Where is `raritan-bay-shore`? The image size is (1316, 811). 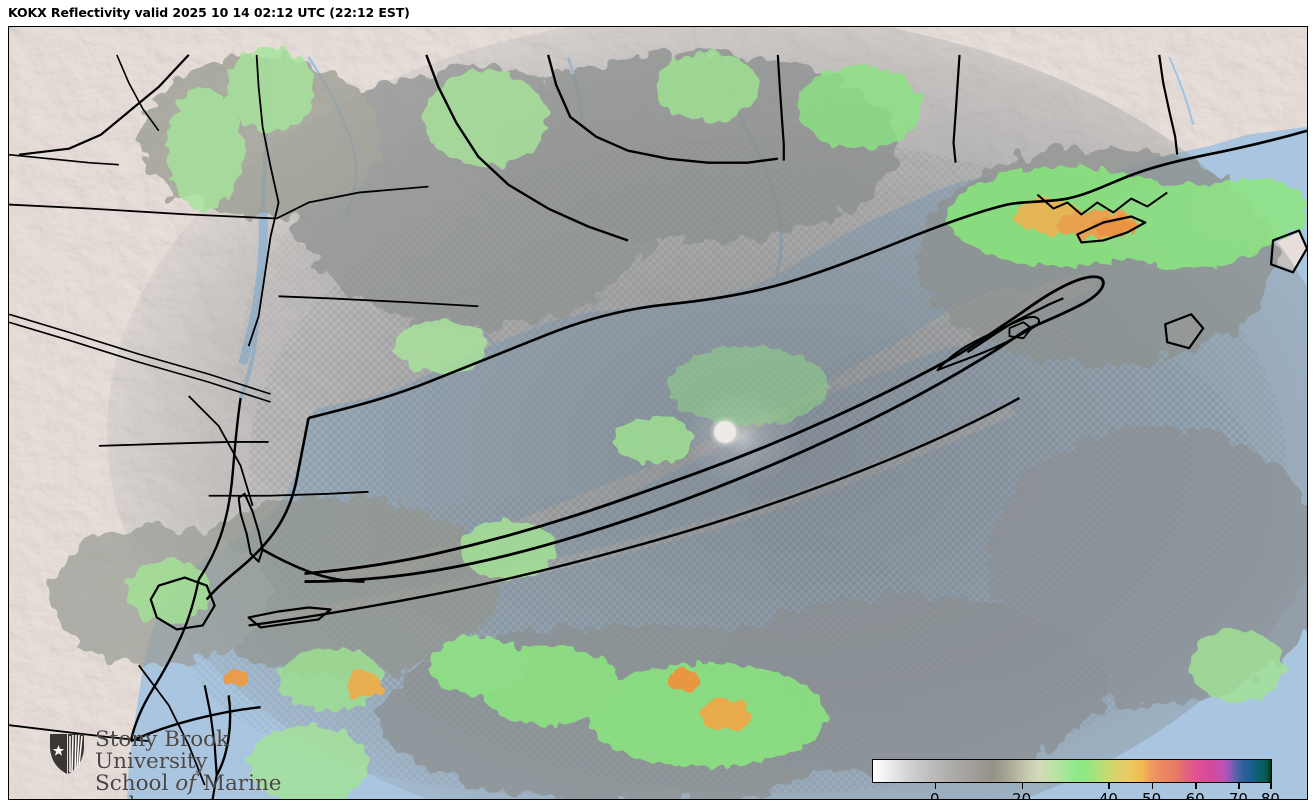 raritan-bay-shore is located at coordinates (195, 724).